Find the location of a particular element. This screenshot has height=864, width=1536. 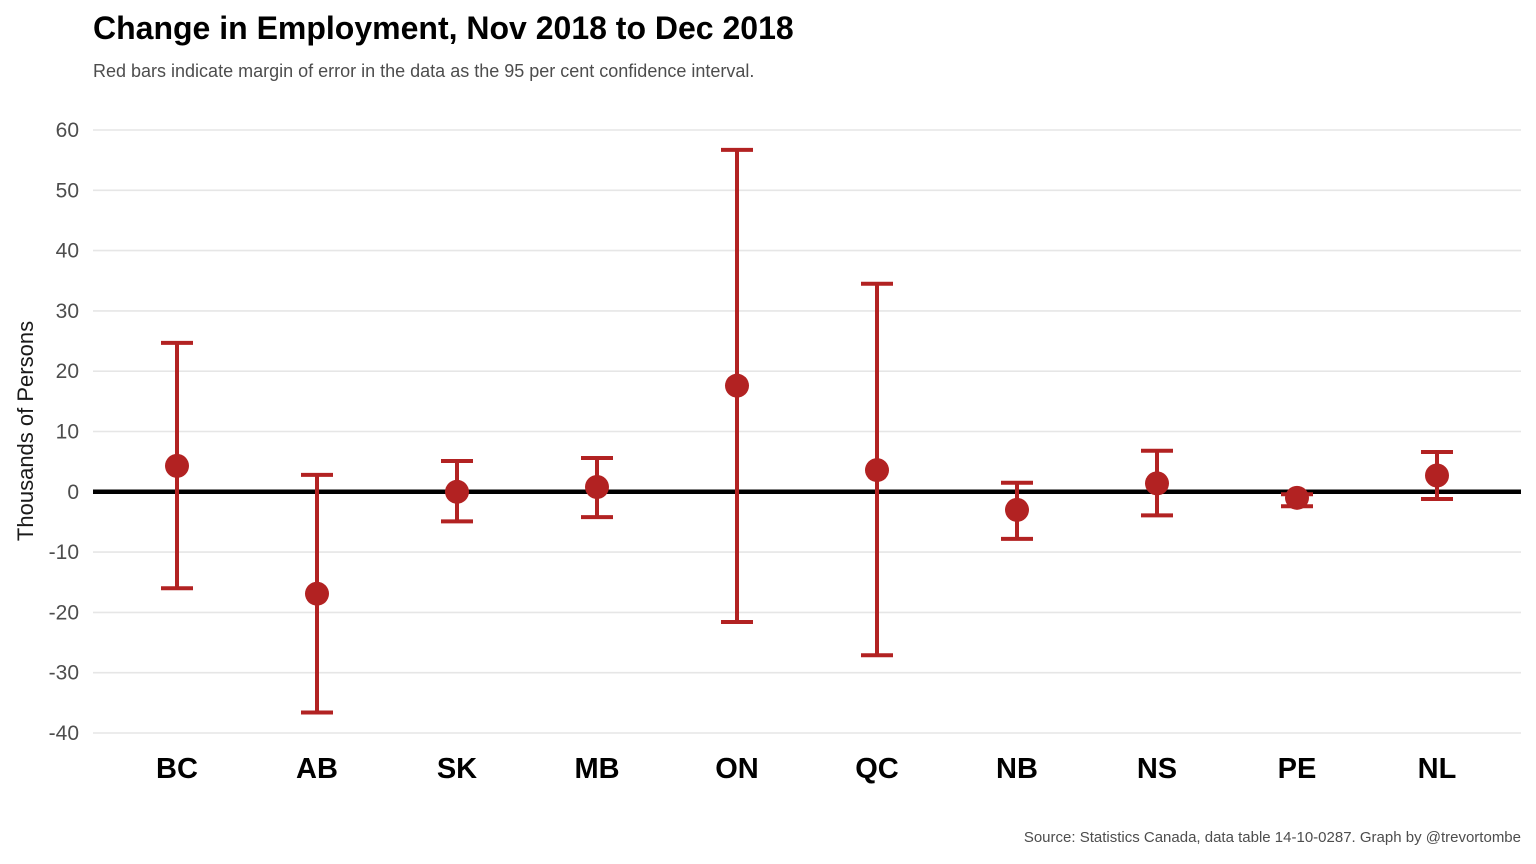

y-tick-label: 30 is located at coordinates (67, 311).